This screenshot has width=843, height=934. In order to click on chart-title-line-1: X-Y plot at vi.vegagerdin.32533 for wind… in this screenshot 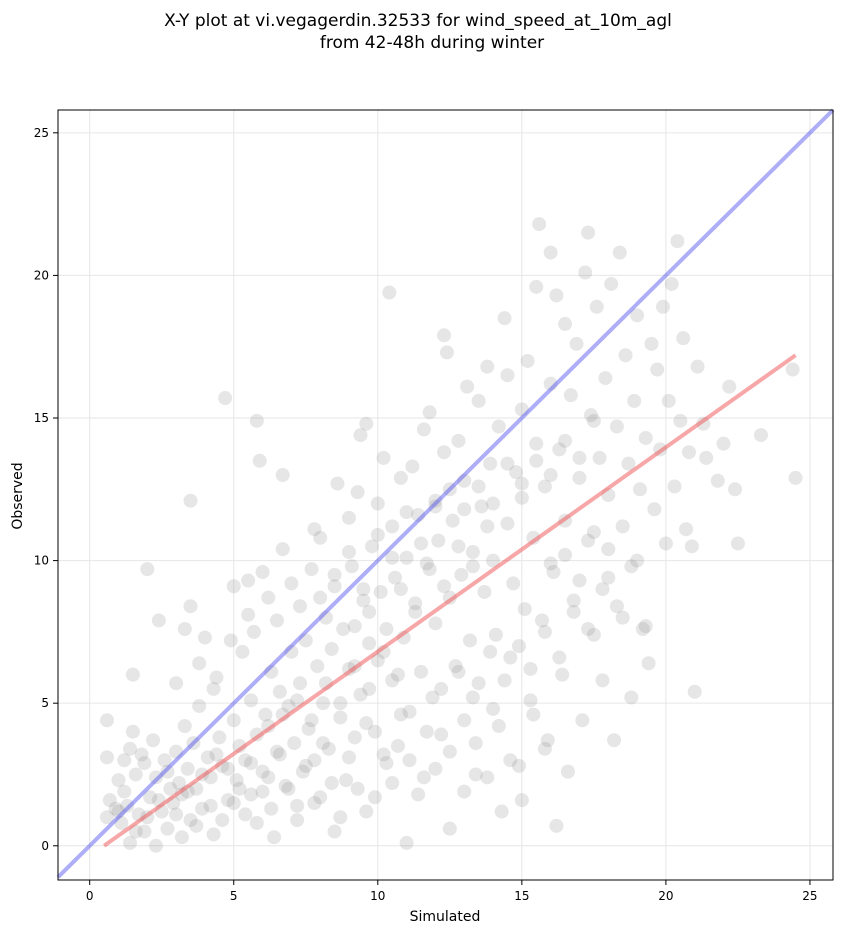, I will do `click(418, 21)`.